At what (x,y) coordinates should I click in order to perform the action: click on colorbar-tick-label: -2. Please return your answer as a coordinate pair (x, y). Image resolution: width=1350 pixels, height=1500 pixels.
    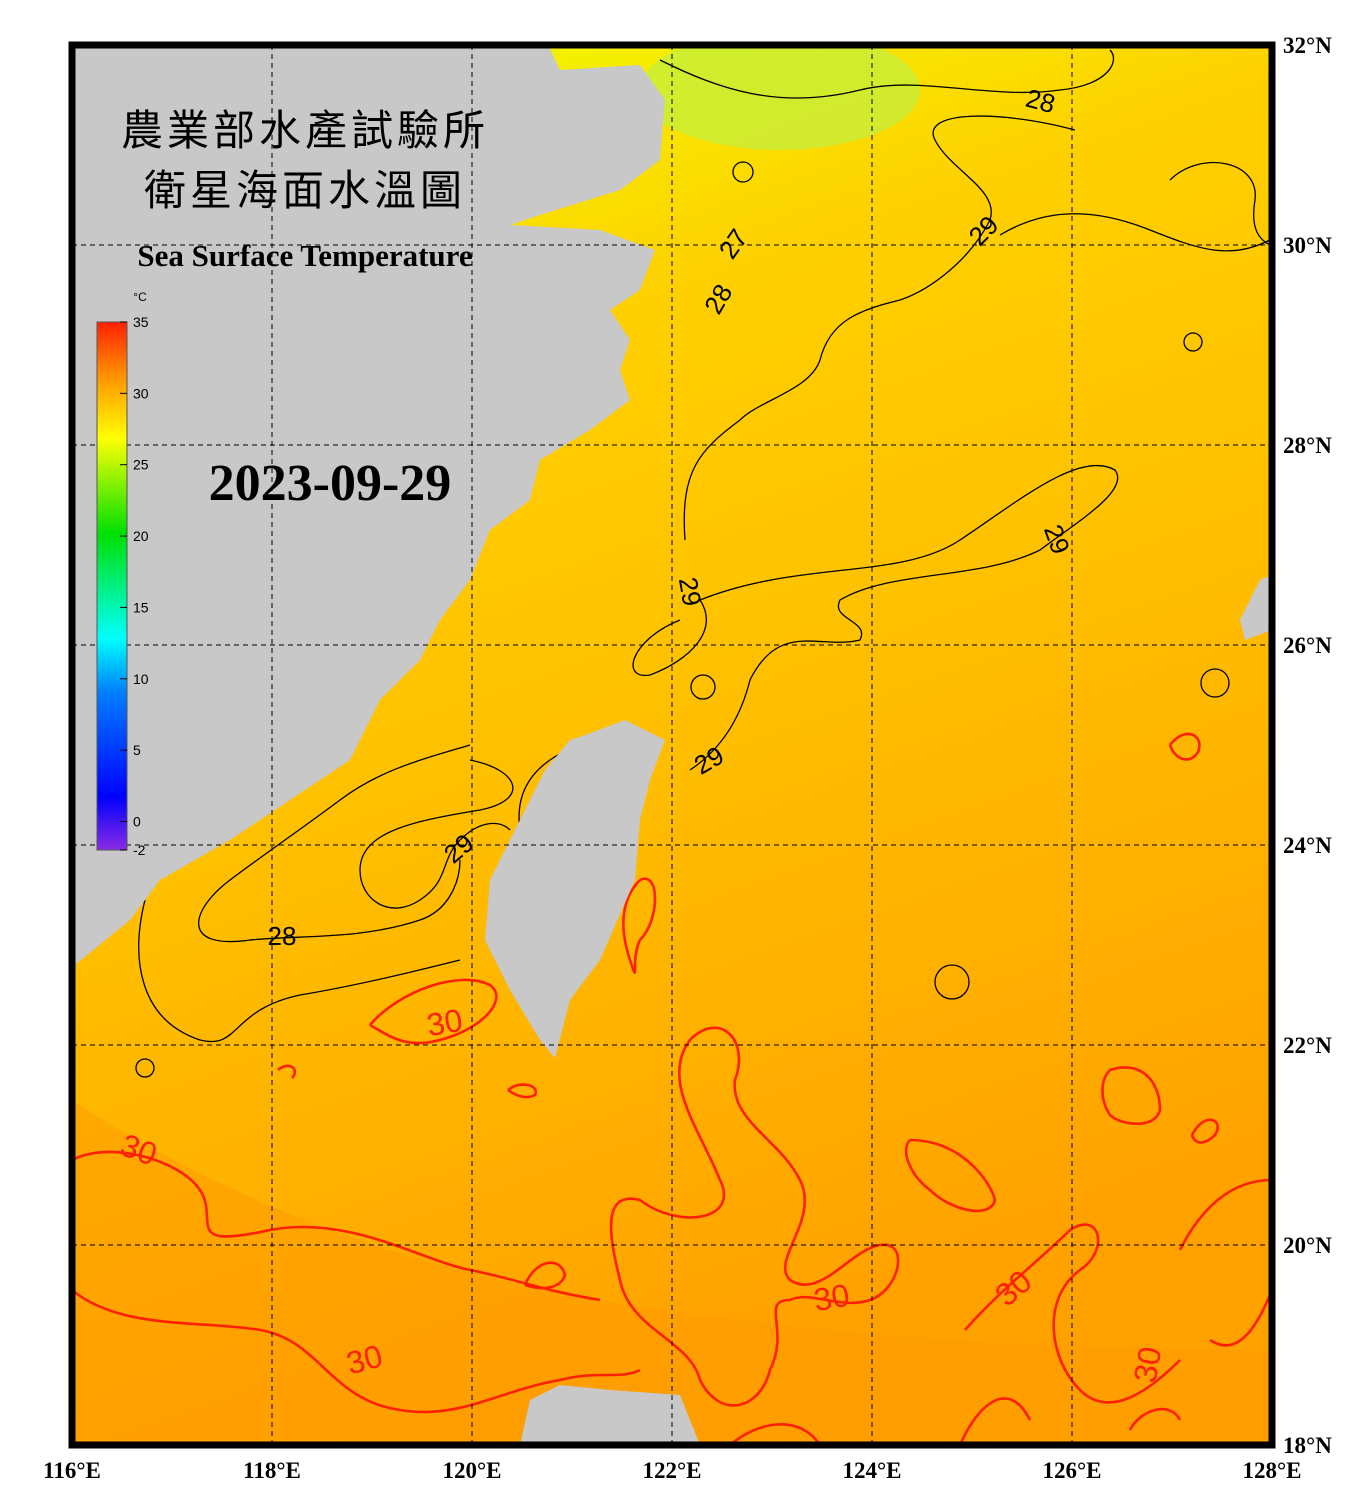
    Looking at the image, I should click on (139, 850).